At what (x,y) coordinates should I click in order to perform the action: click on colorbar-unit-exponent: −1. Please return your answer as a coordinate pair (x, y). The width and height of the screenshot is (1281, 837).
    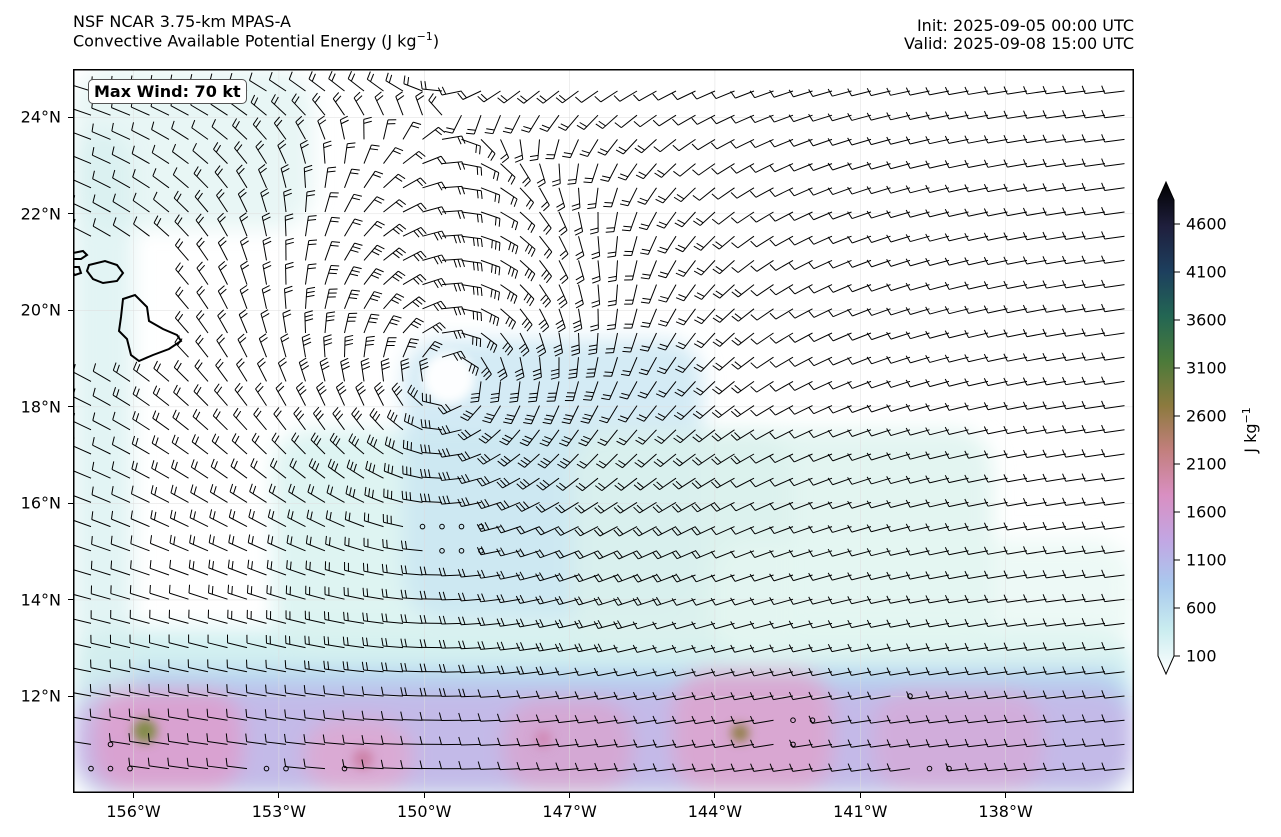
    Looking at the image, I should click on (1246, 415).